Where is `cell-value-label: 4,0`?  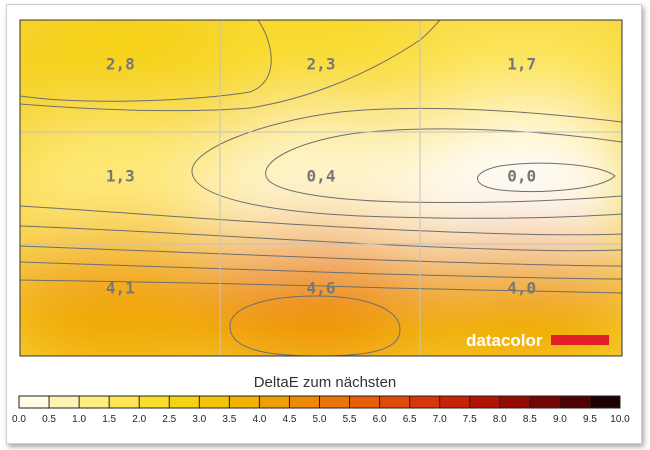 cell-value-label: 4,0 is located at coordinates (521, 287).